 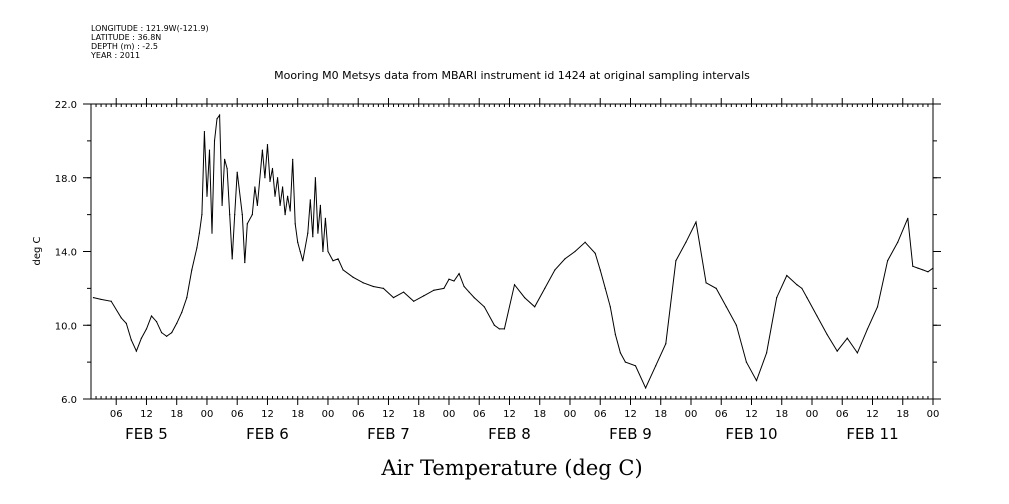 What do you see at coordinates (146, 434) in the screenshot?
I see `date-label: FEB 5` at bounding box center [146, 434].